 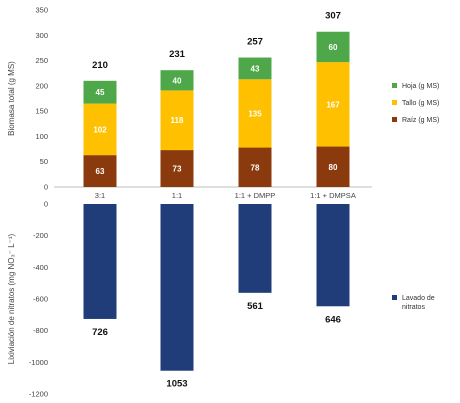 I want to click on legend-label: Lavado de nitratos, so click(x=418, y=303).